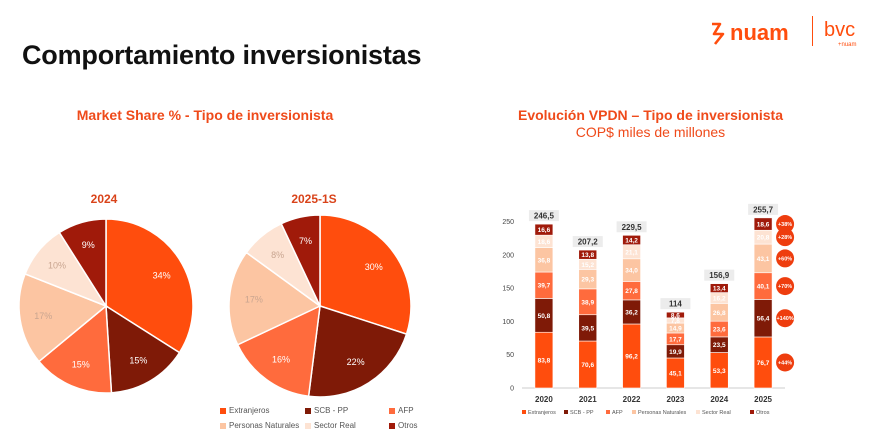  Describe the element at coordinates (57, 266) in the screenshot. I see `pie-value-label: 10%` at that location.